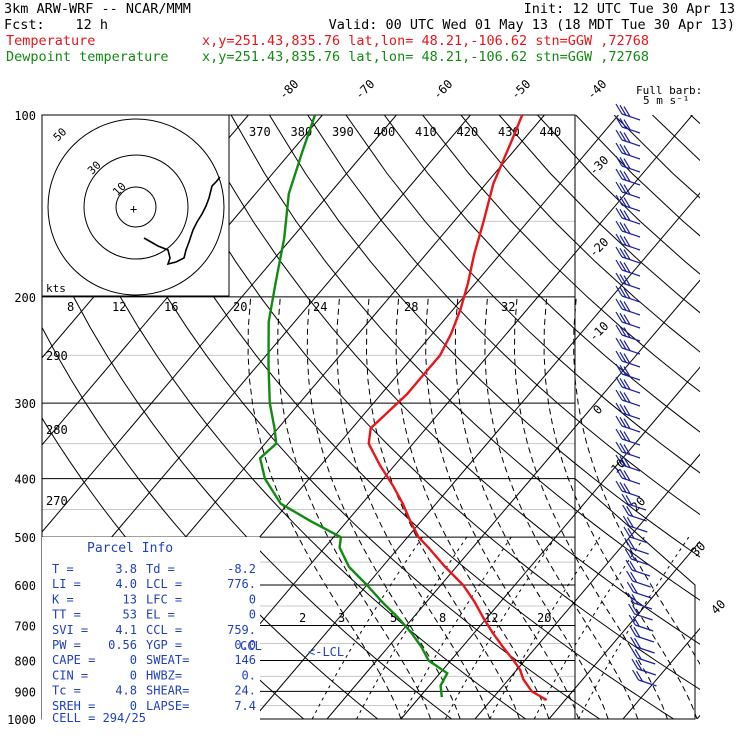  I want to click on parcel-left-value: 53, so click(130, 615).